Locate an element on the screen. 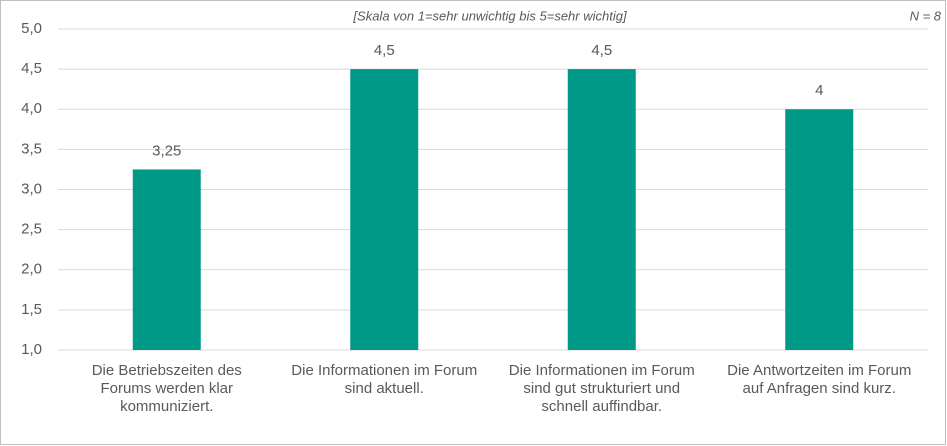  y-tick-label: 4,0 is located at coordinates (31, 108).